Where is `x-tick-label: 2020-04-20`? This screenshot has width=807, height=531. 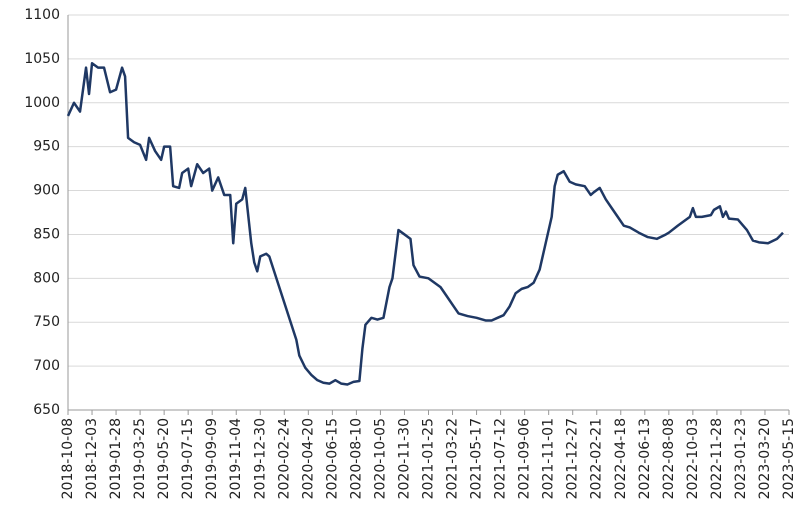
x-tick-label: 2020-04-20 is located at coordinates (308, 458).